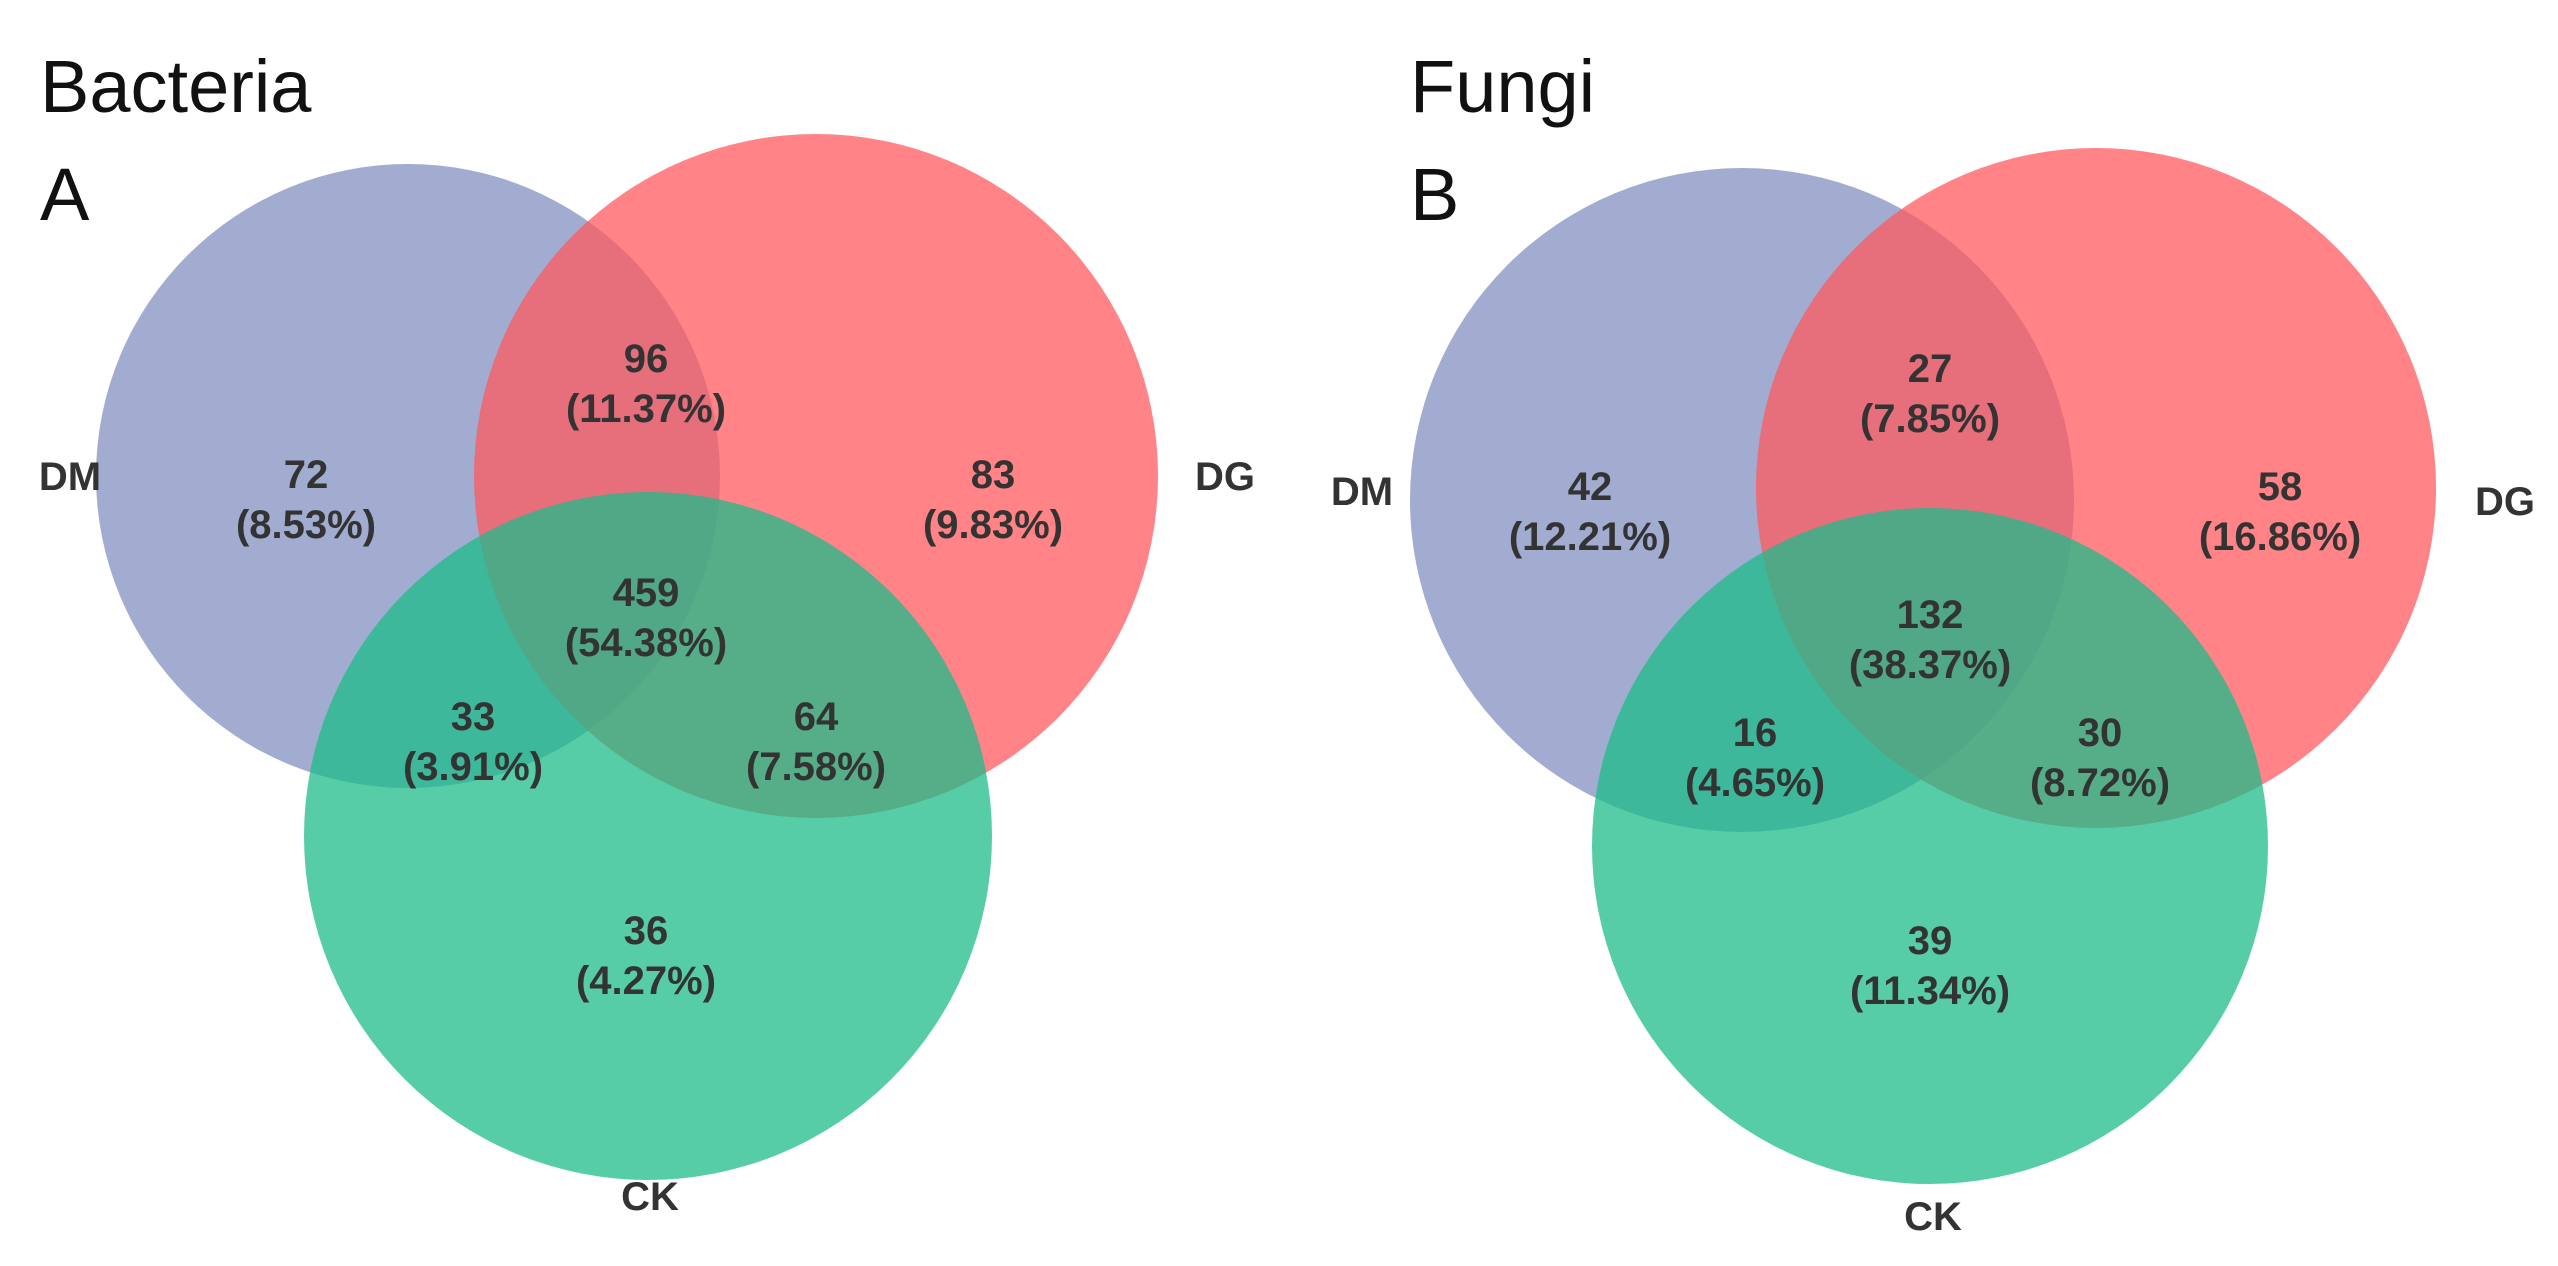 This screenshot has height=1266, width=2558. What do you see at coordinates (646, 409) in the screenshot?
I see `region-percent: (11.37%)` at bounding box center [646, 409].